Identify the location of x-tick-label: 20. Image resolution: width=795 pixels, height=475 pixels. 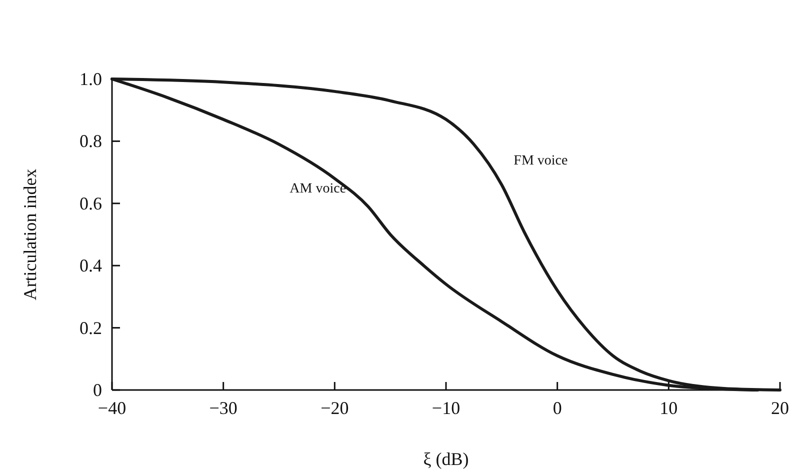
(780, 408).